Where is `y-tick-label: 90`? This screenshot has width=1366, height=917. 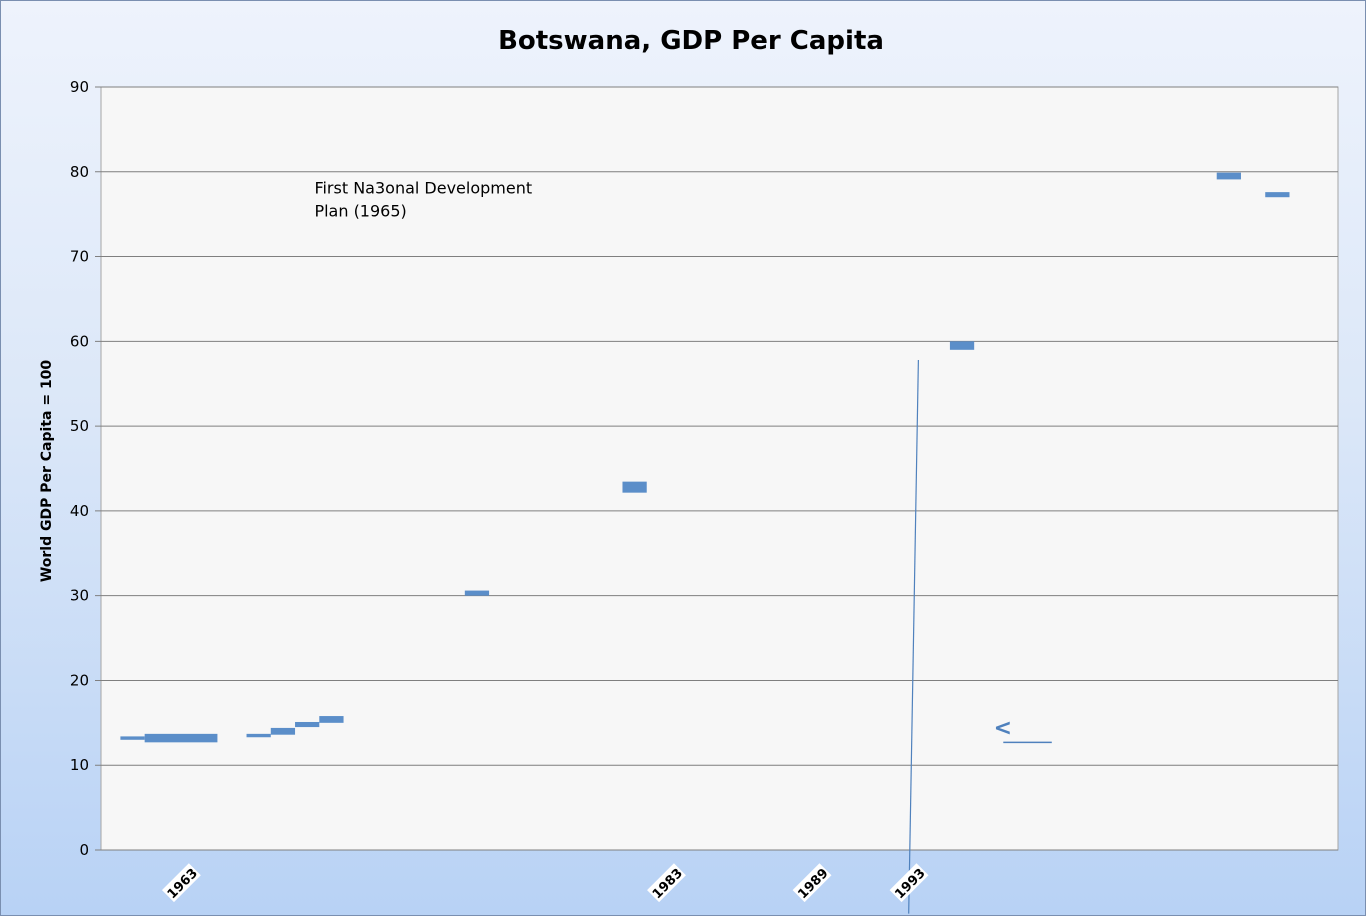
y-tick-label: 90 is located at coordinates (79, 87).